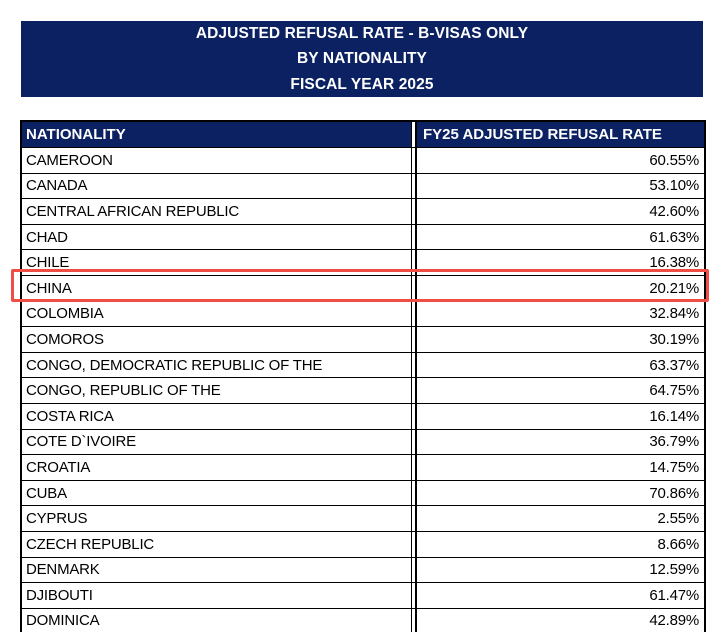  I want to click on refusal-rate-cell: 32.84%, so click(559, 314).